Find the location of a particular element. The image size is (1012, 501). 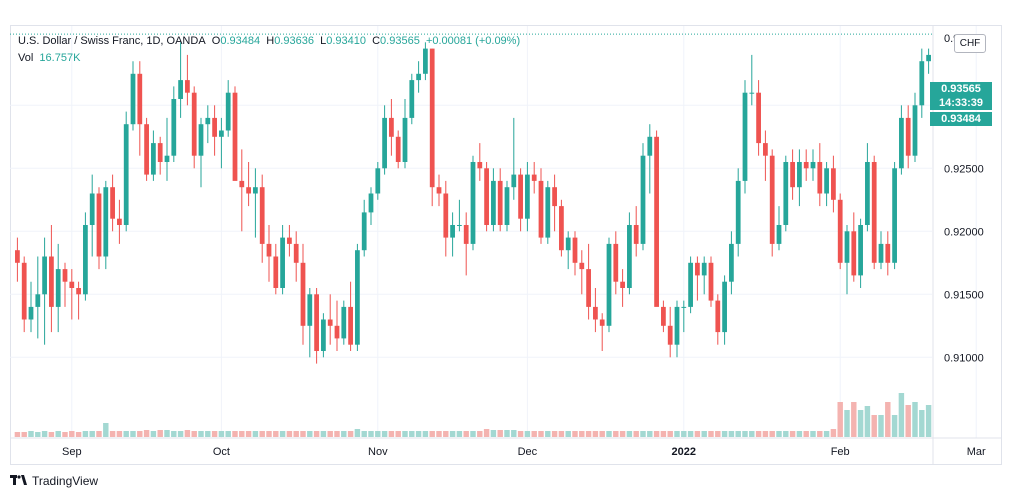

footer: TradingView is located at coordinates (54, 481).